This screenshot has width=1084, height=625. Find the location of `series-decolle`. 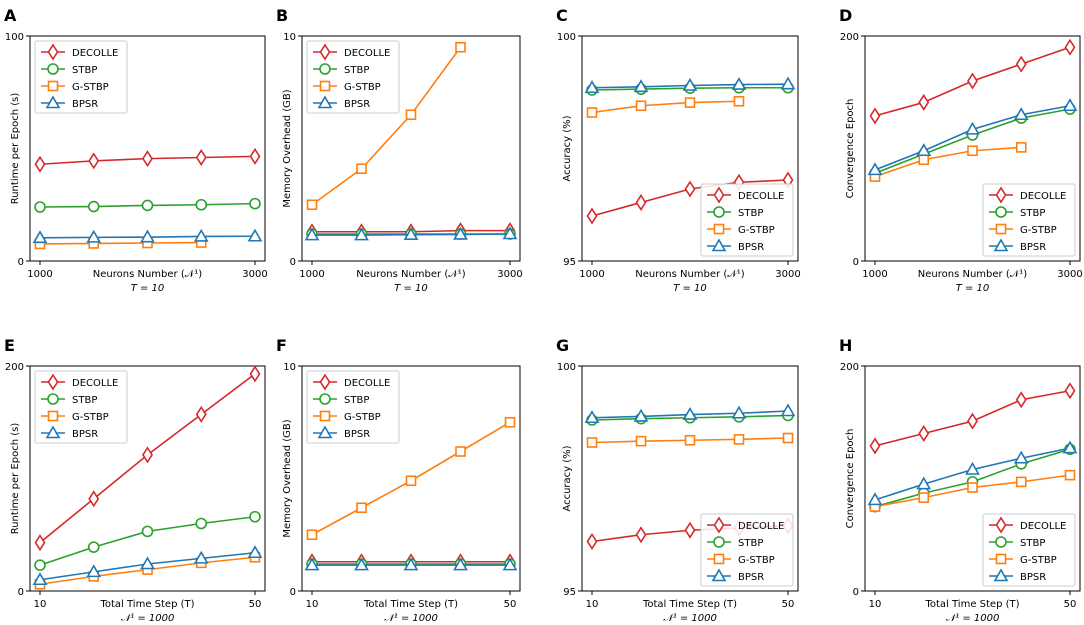

series-decolle is located at coordinates (972, 81).